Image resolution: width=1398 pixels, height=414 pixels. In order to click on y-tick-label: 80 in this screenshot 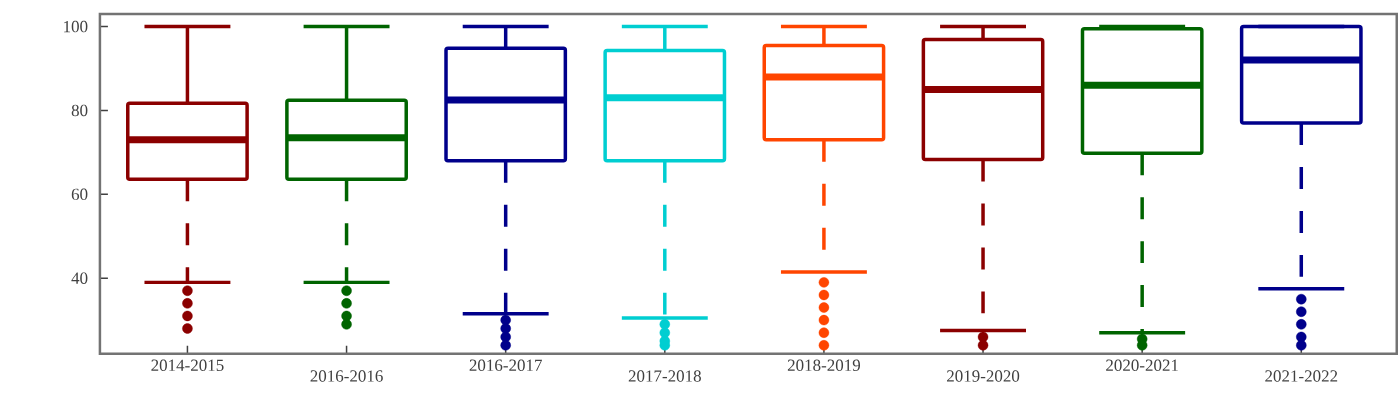, I will do `click(79, 110)`.